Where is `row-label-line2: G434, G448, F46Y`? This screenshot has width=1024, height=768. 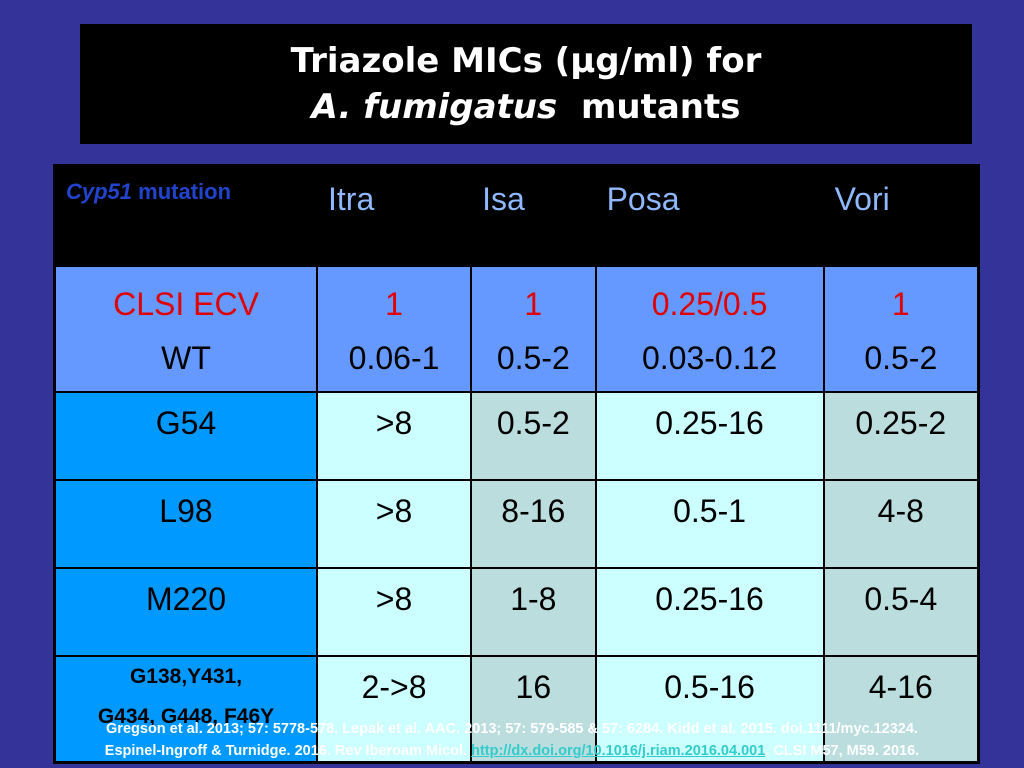 row-label-line2: G434, G448, F46Y is located at coordinates (186, 716).